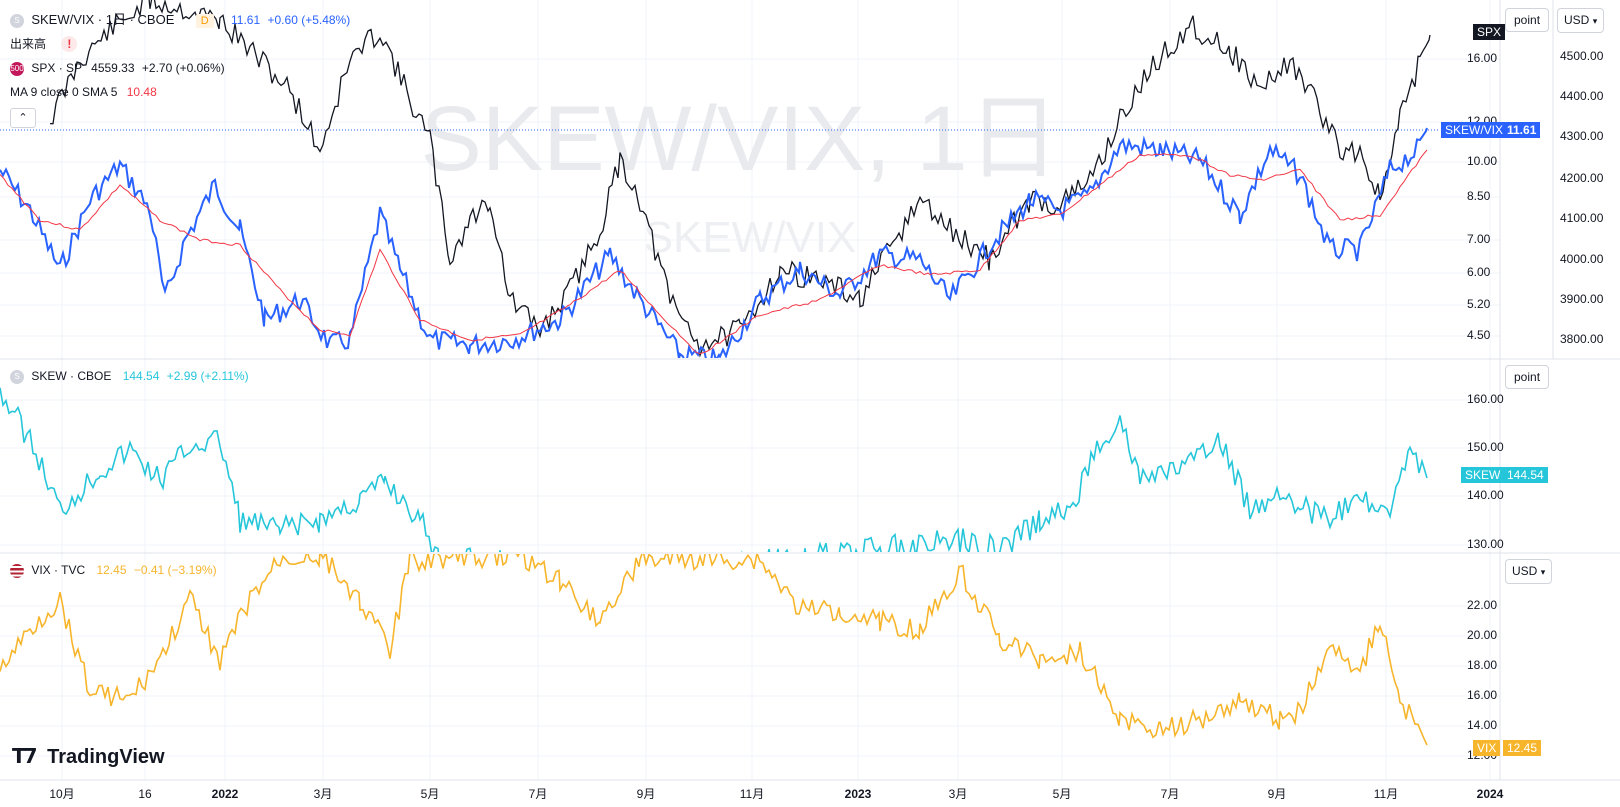 The width and height of the screenshot is (1620, 807). What do you see at coordinates (71, 376) in the screenshot?
I see `skew-symbol: SKEW · CBOE` at bounding box center [71, 376].